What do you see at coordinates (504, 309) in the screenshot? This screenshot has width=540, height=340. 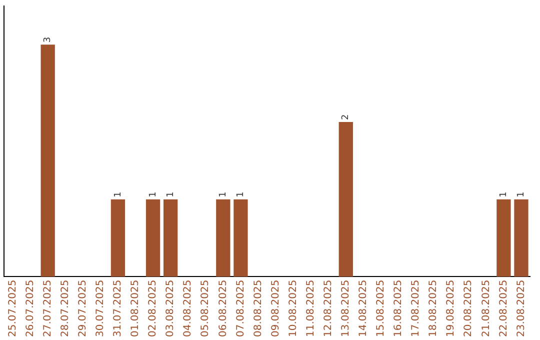 I see `x-tick-label: 22.08.2025` at bounding box center [504, 309].